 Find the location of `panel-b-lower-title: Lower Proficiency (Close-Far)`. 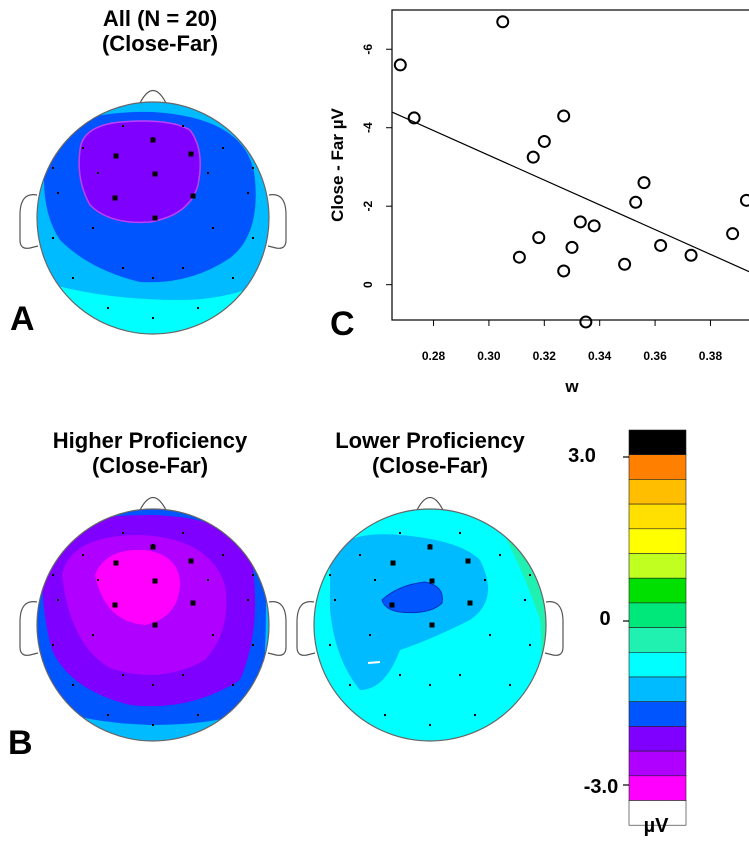

panel-b-lower-title: Lower Proficiency (Close-Far) is located at coordinates (430, 453).